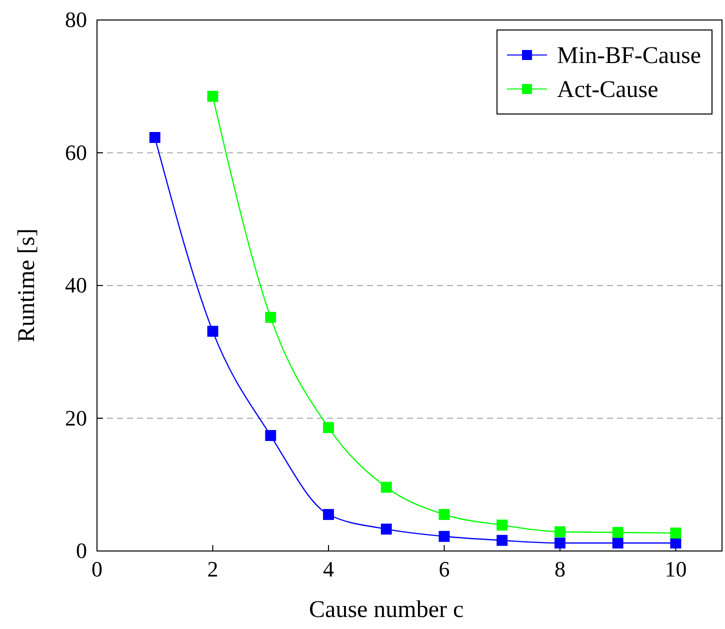 The width and height of the screenshot is (725, 629). I want to click on x-tick-label: 6, so click(444, 569).